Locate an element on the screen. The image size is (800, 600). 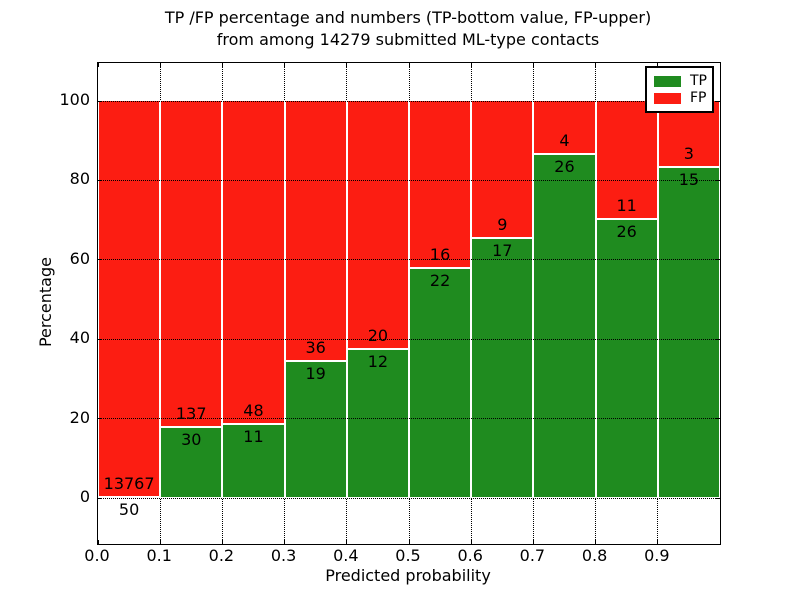
tp-count-label: 19 is located at coordinates (315, 373).